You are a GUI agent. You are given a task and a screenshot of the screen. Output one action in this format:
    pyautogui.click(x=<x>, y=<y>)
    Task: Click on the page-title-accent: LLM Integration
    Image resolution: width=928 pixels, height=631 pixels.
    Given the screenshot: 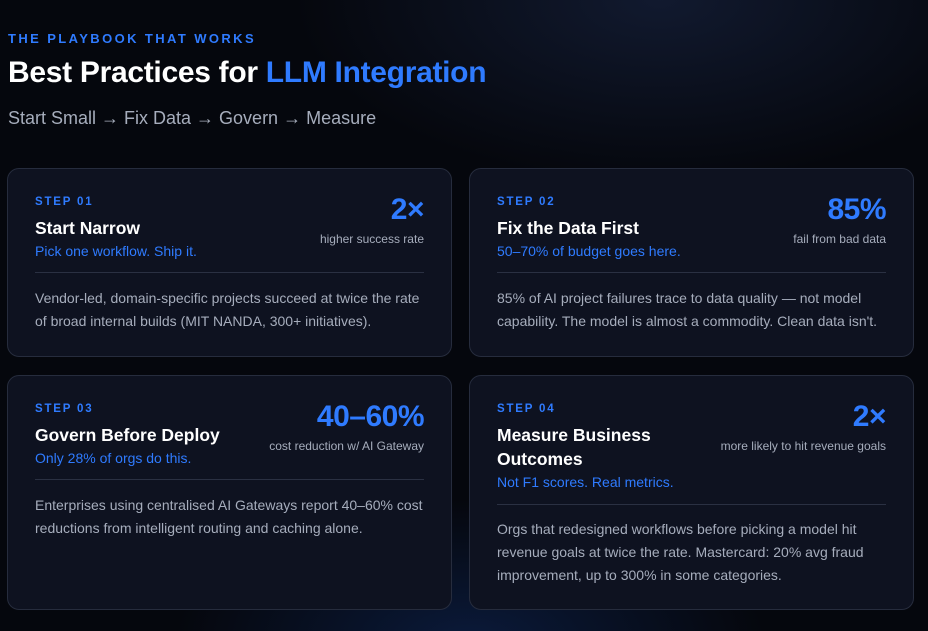 What is the action you would take?
    pyautogui.click(x=376, y=72)
    